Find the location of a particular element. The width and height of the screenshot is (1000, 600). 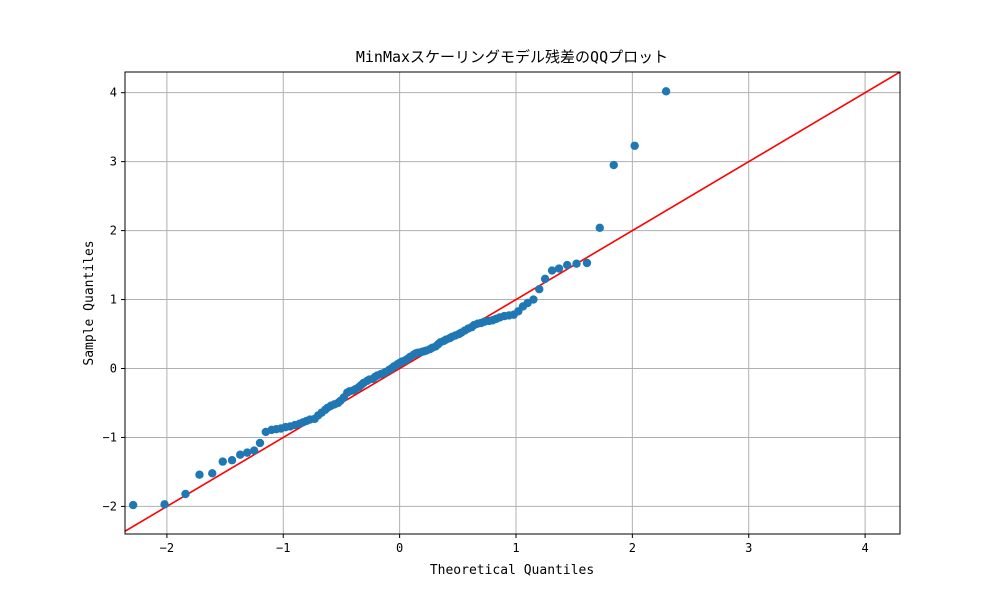

x-tick-label: 3 is located at coordinates (748, 548).